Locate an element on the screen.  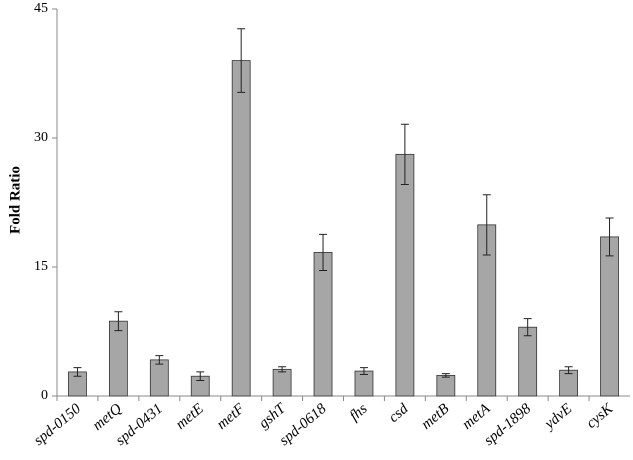
y-tick-label: 15 is located at coordinates (41, 266).